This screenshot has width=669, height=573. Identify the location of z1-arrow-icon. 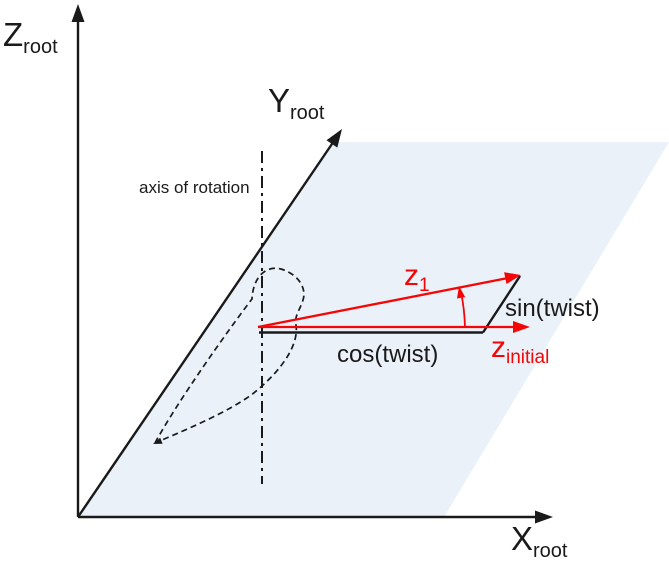
(512, 278).